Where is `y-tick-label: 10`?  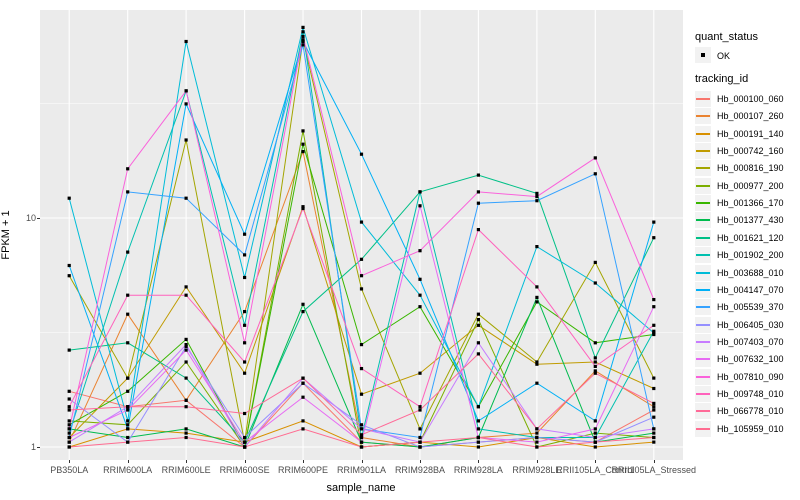 y-tick-label: 10 is located at coordinates (30, 217).